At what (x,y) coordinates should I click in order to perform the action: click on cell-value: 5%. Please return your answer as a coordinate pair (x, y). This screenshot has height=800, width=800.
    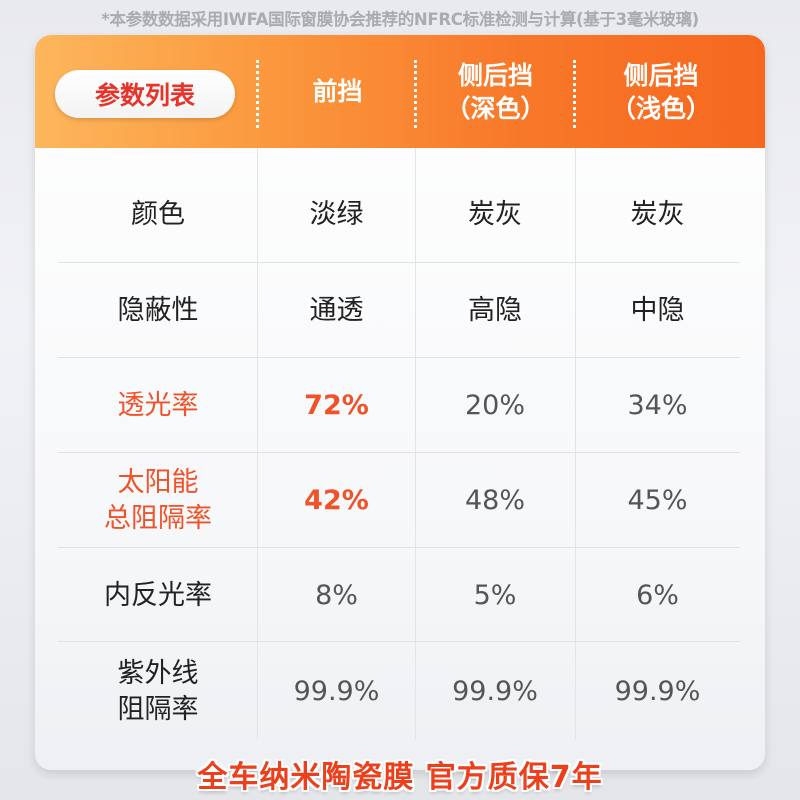
    Looking at the image, I should click on (495, 595).